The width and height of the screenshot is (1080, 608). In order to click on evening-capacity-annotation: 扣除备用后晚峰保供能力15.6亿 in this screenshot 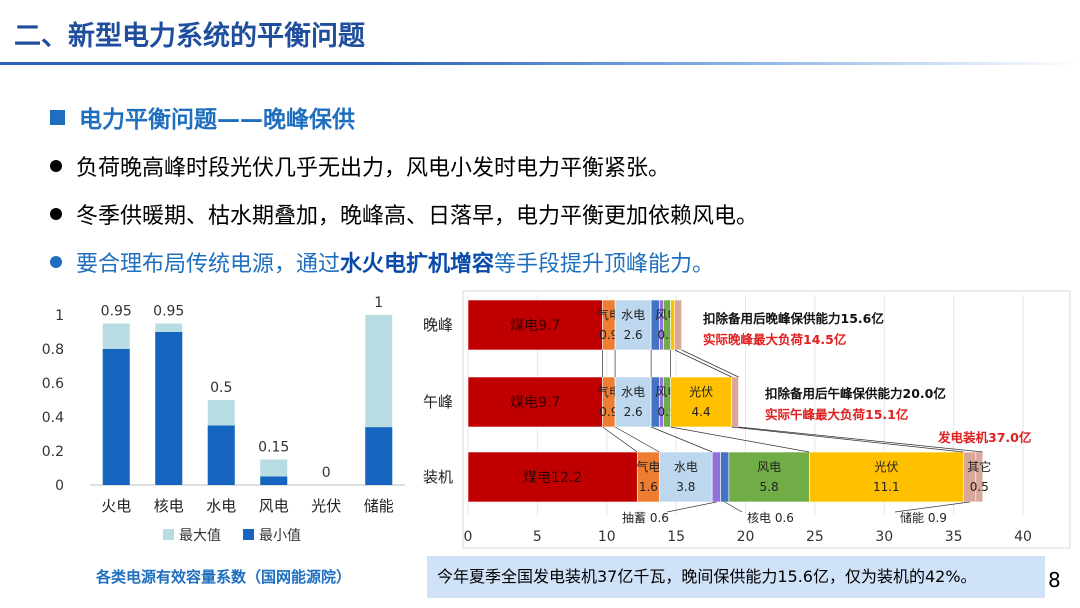, I will do `click(793, 318)`.